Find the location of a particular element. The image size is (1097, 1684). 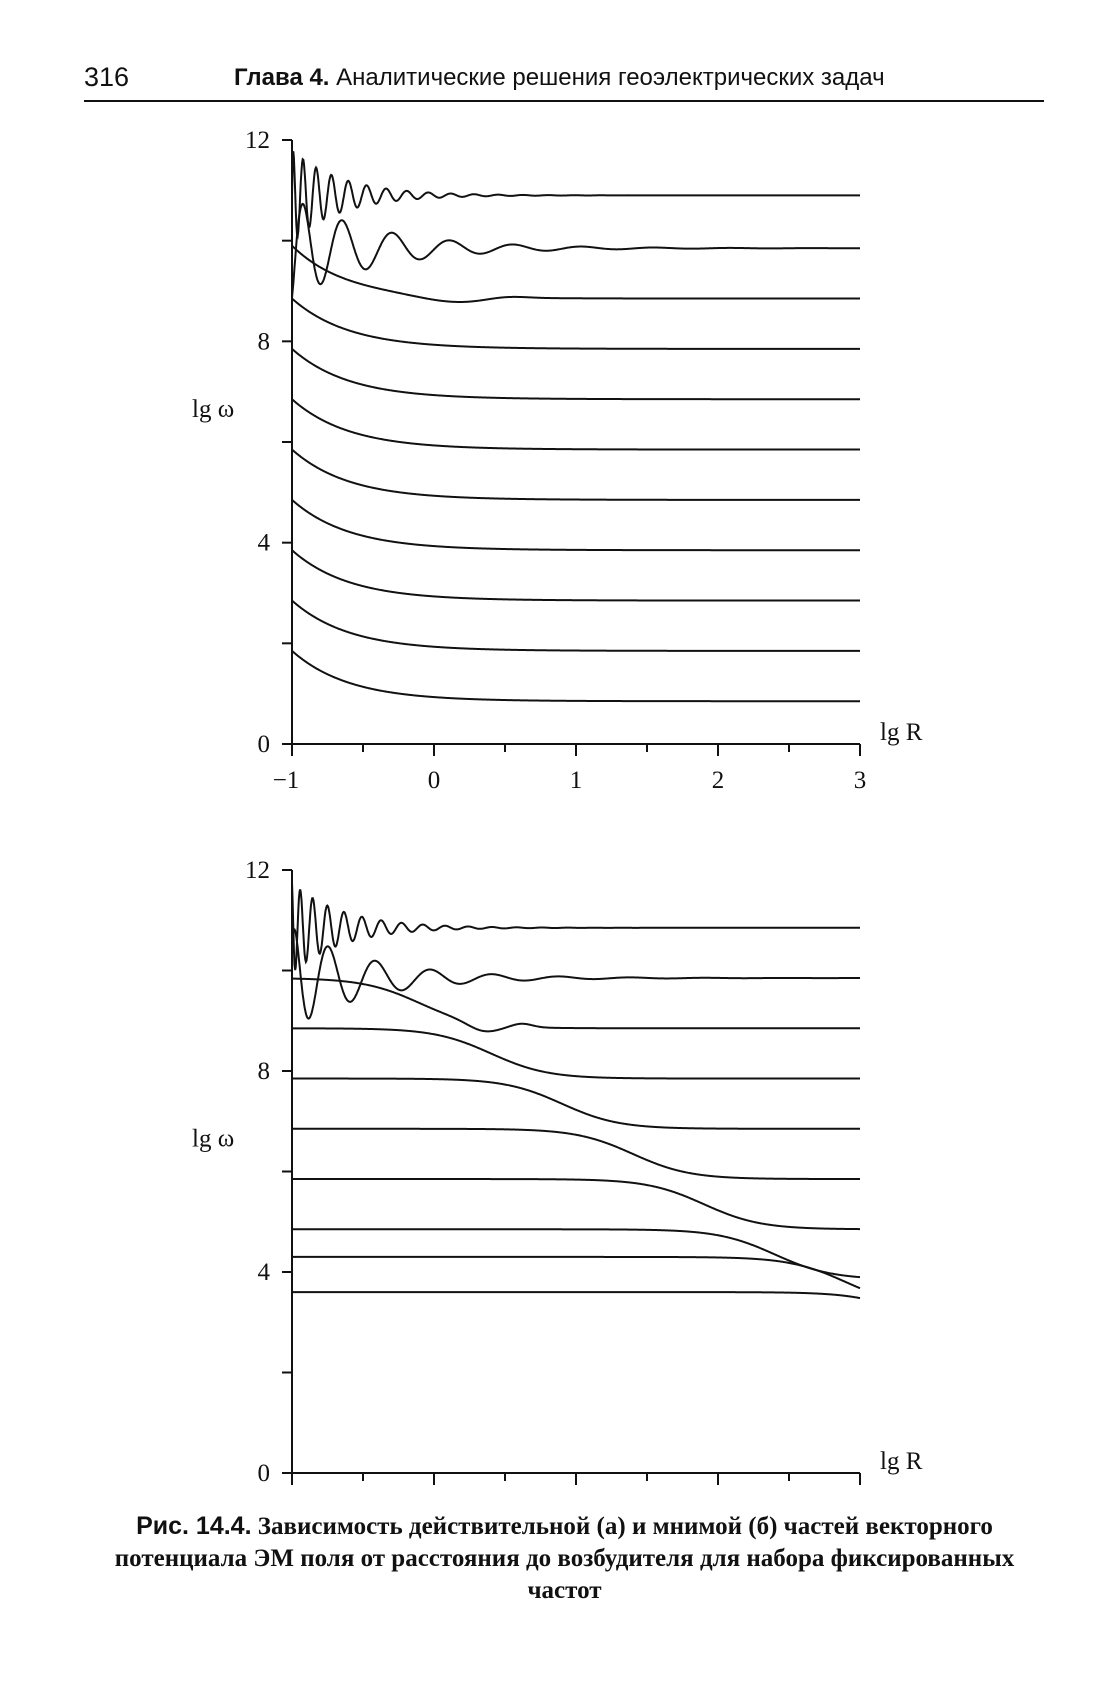

panel-1-y-tick-label: 8 is located at coordinates (264, 341).